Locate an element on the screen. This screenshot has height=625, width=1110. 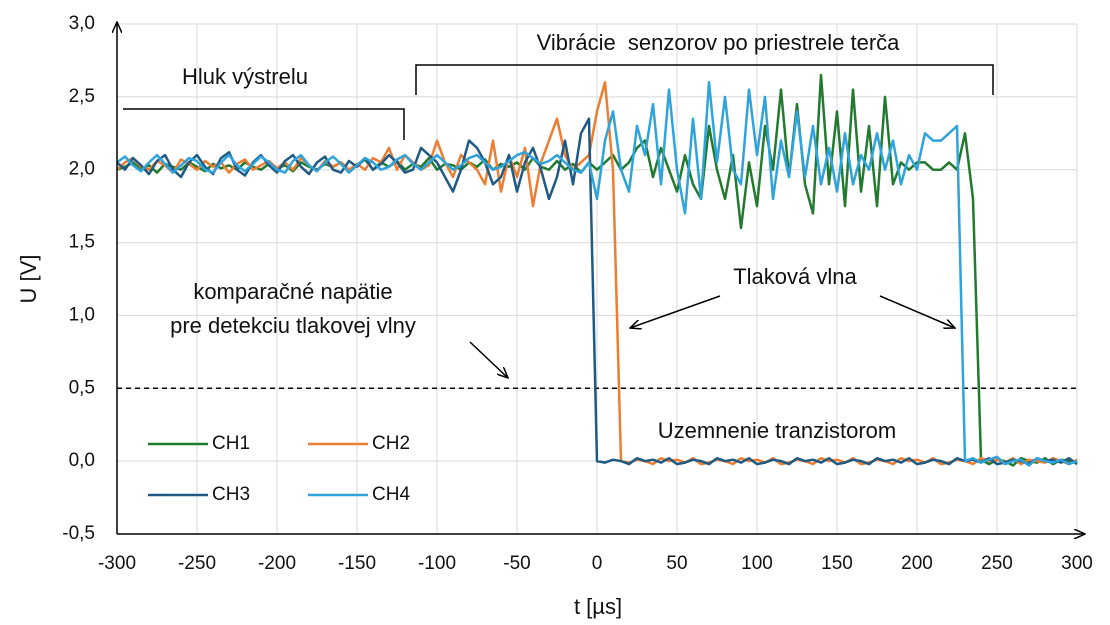
y-tick-label: 2,5 is located at coordinates (82, 96).